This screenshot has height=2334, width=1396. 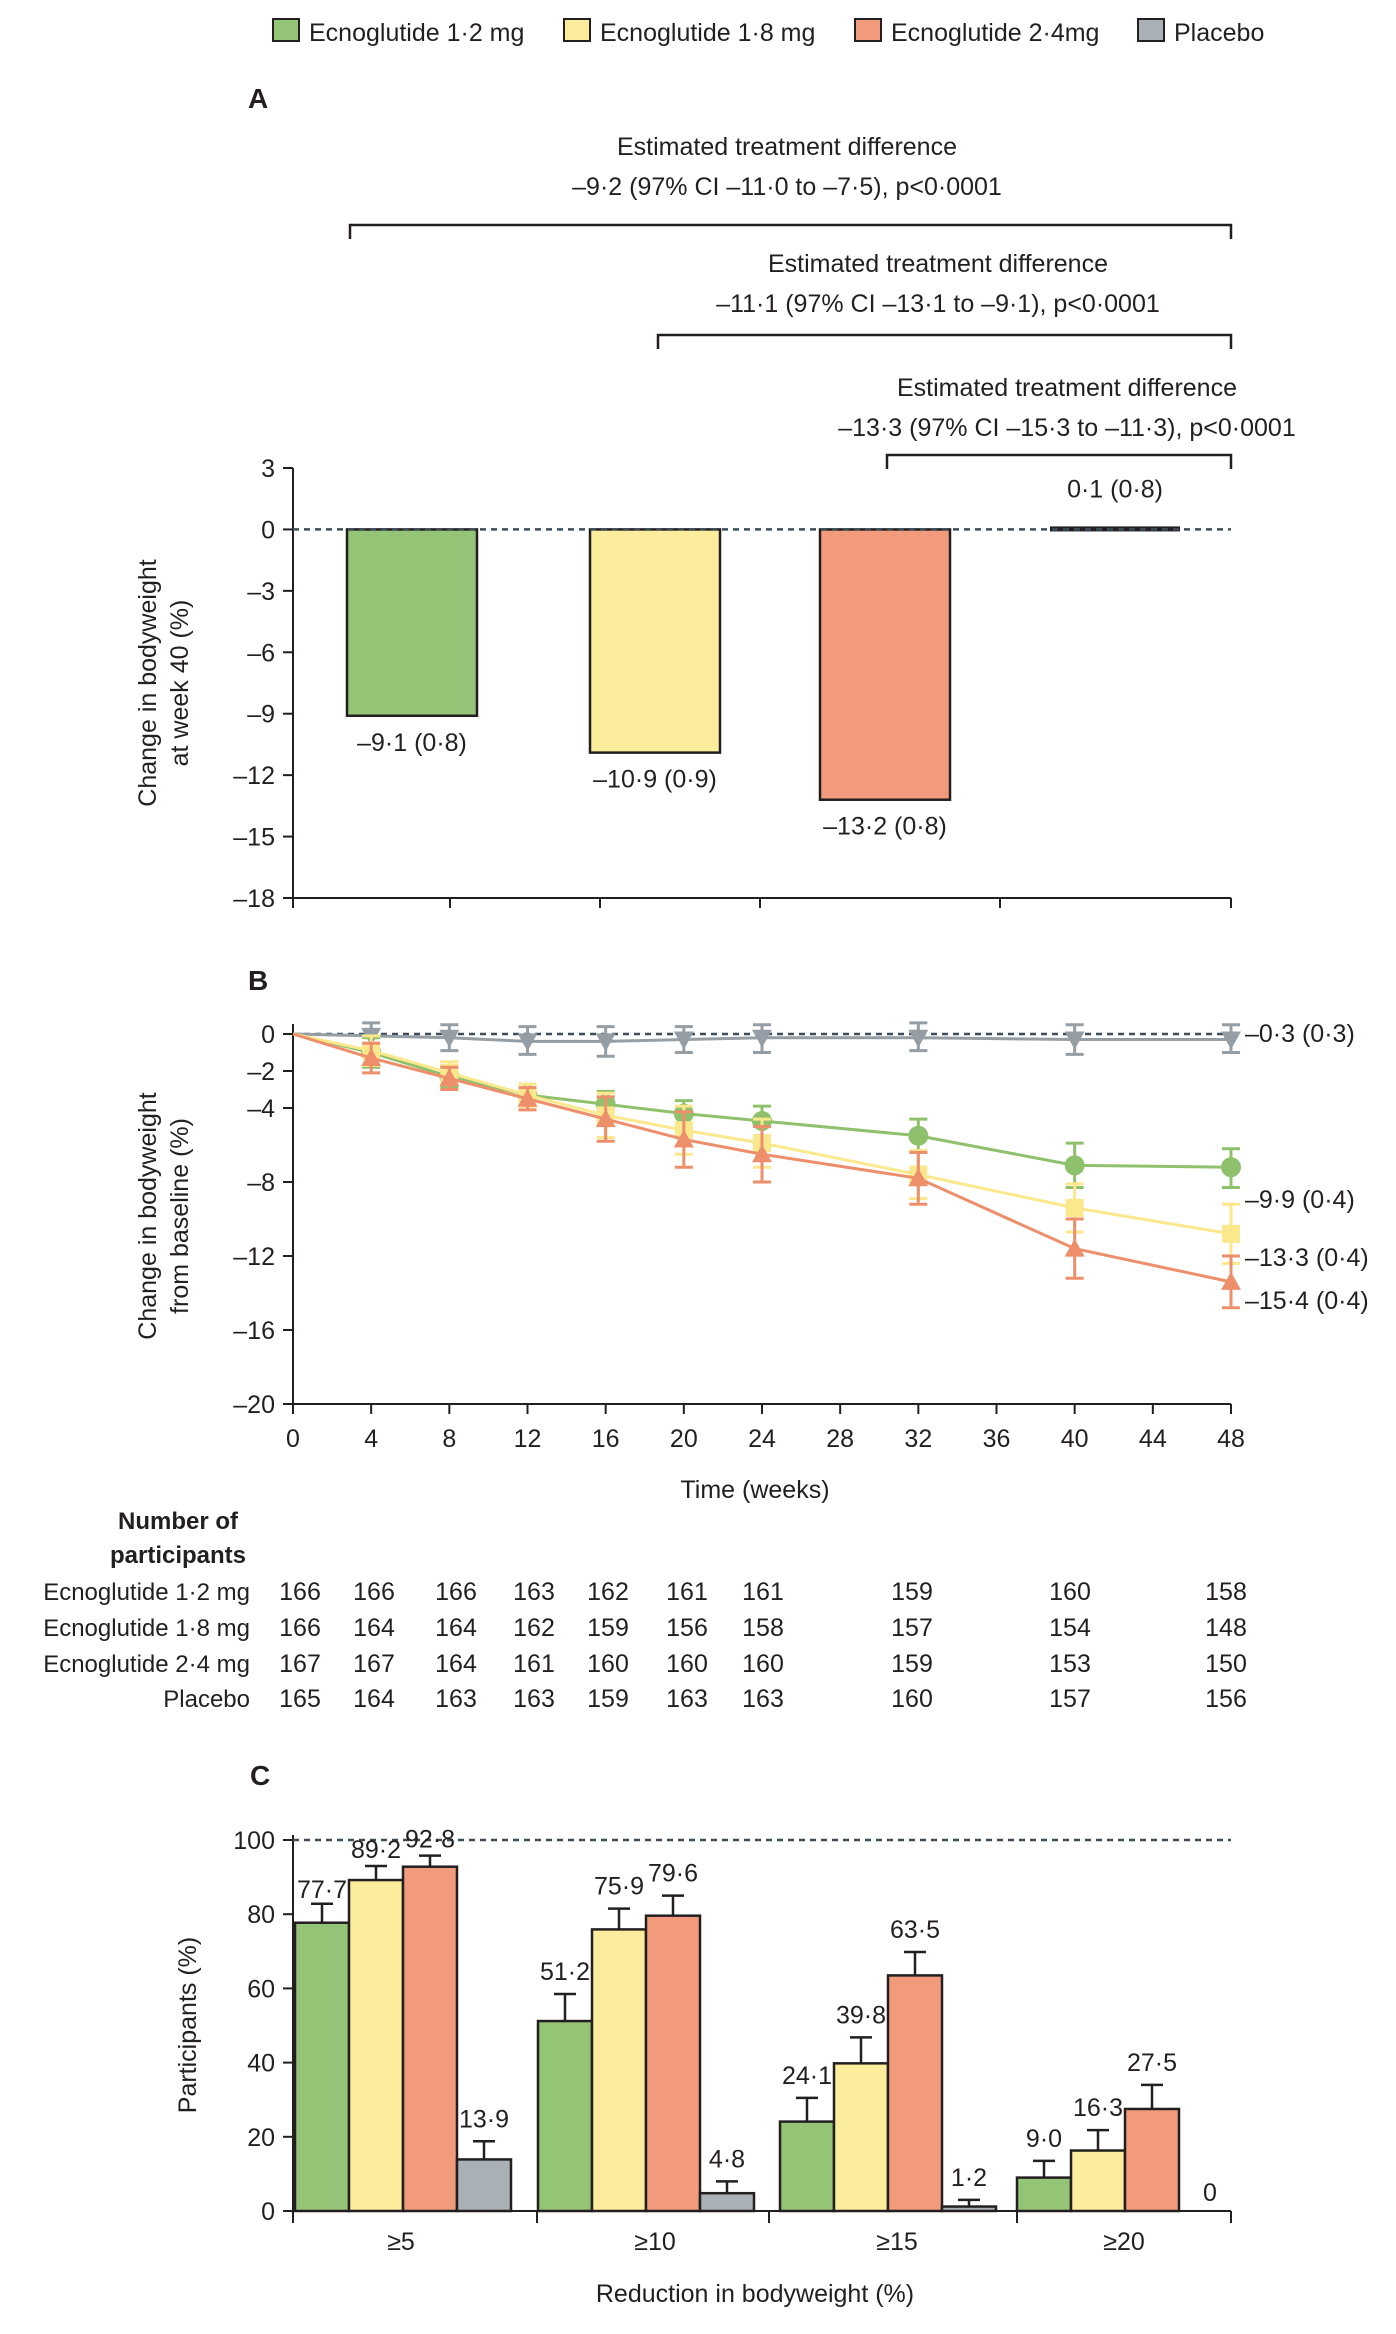 What do you see at coordinates (300, 1699) in the screenshot?
I see `table-cell: 165` at bounding box center [300, 1699].